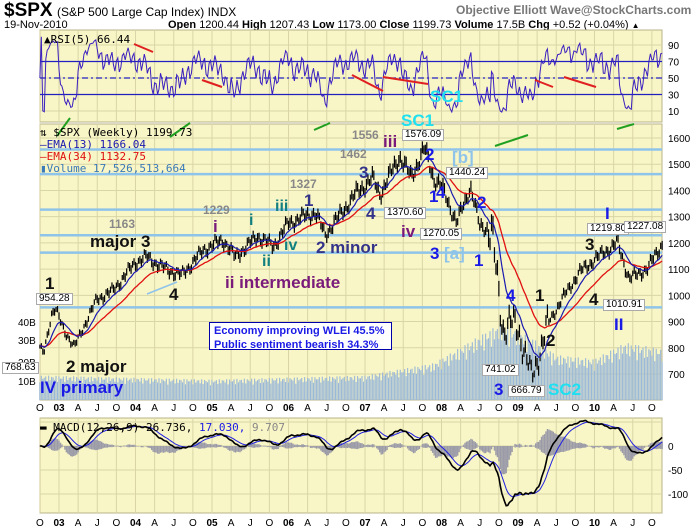 The height and width of the screenshot is (530, 700). I want to click on low-label: Low, so click(323, 25).